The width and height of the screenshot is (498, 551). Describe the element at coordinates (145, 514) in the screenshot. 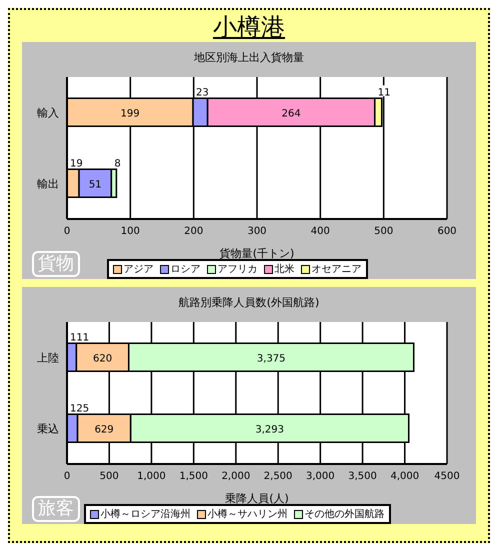

I see `legend-label: 小樽～ロシア沿海州` at that location.